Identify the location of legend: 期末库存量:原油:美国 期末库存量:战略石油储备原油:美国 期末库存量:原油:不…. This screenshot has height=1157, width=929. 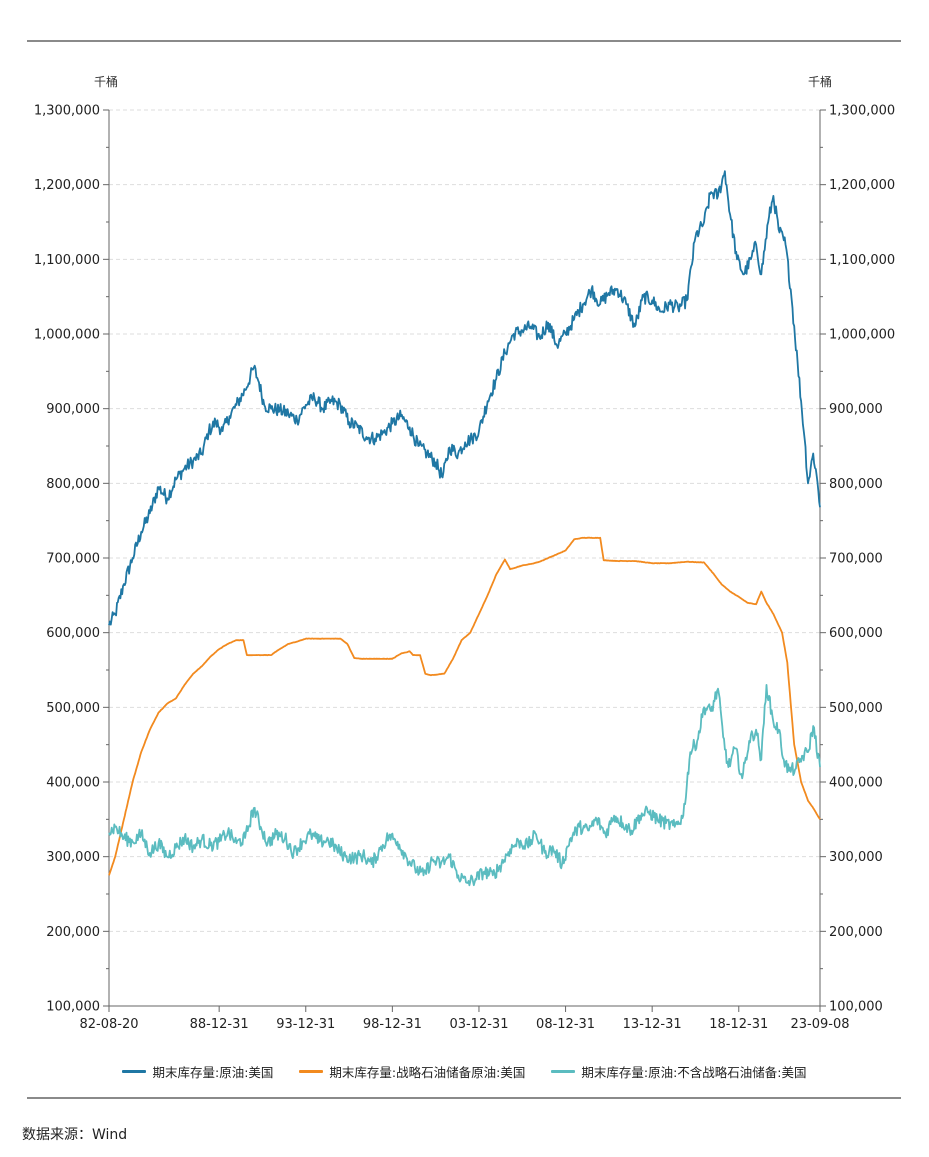
(464, 1071).